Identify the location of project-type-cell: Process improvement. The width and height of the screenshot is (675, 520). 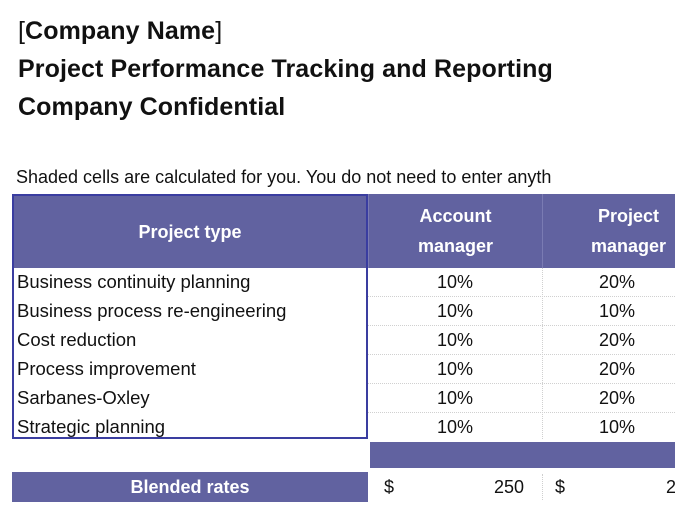
(106, 368).